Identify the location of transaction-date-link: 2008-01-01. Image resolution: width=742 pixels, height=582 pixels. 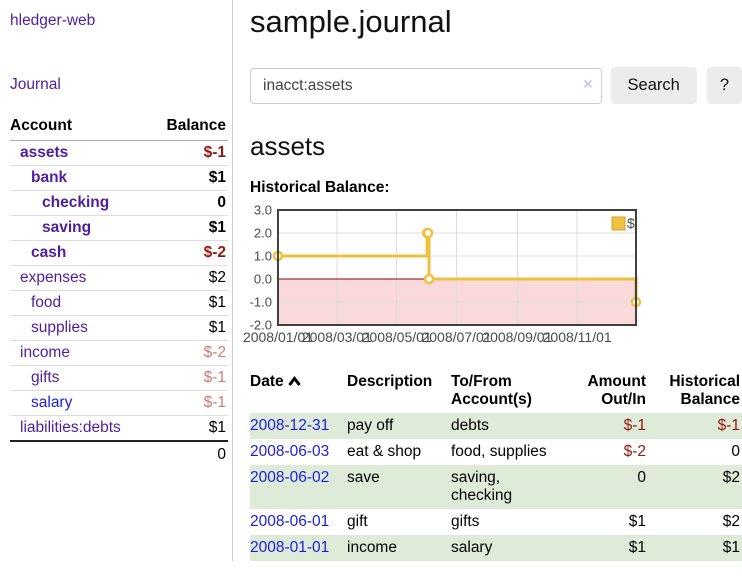
(290, 547).